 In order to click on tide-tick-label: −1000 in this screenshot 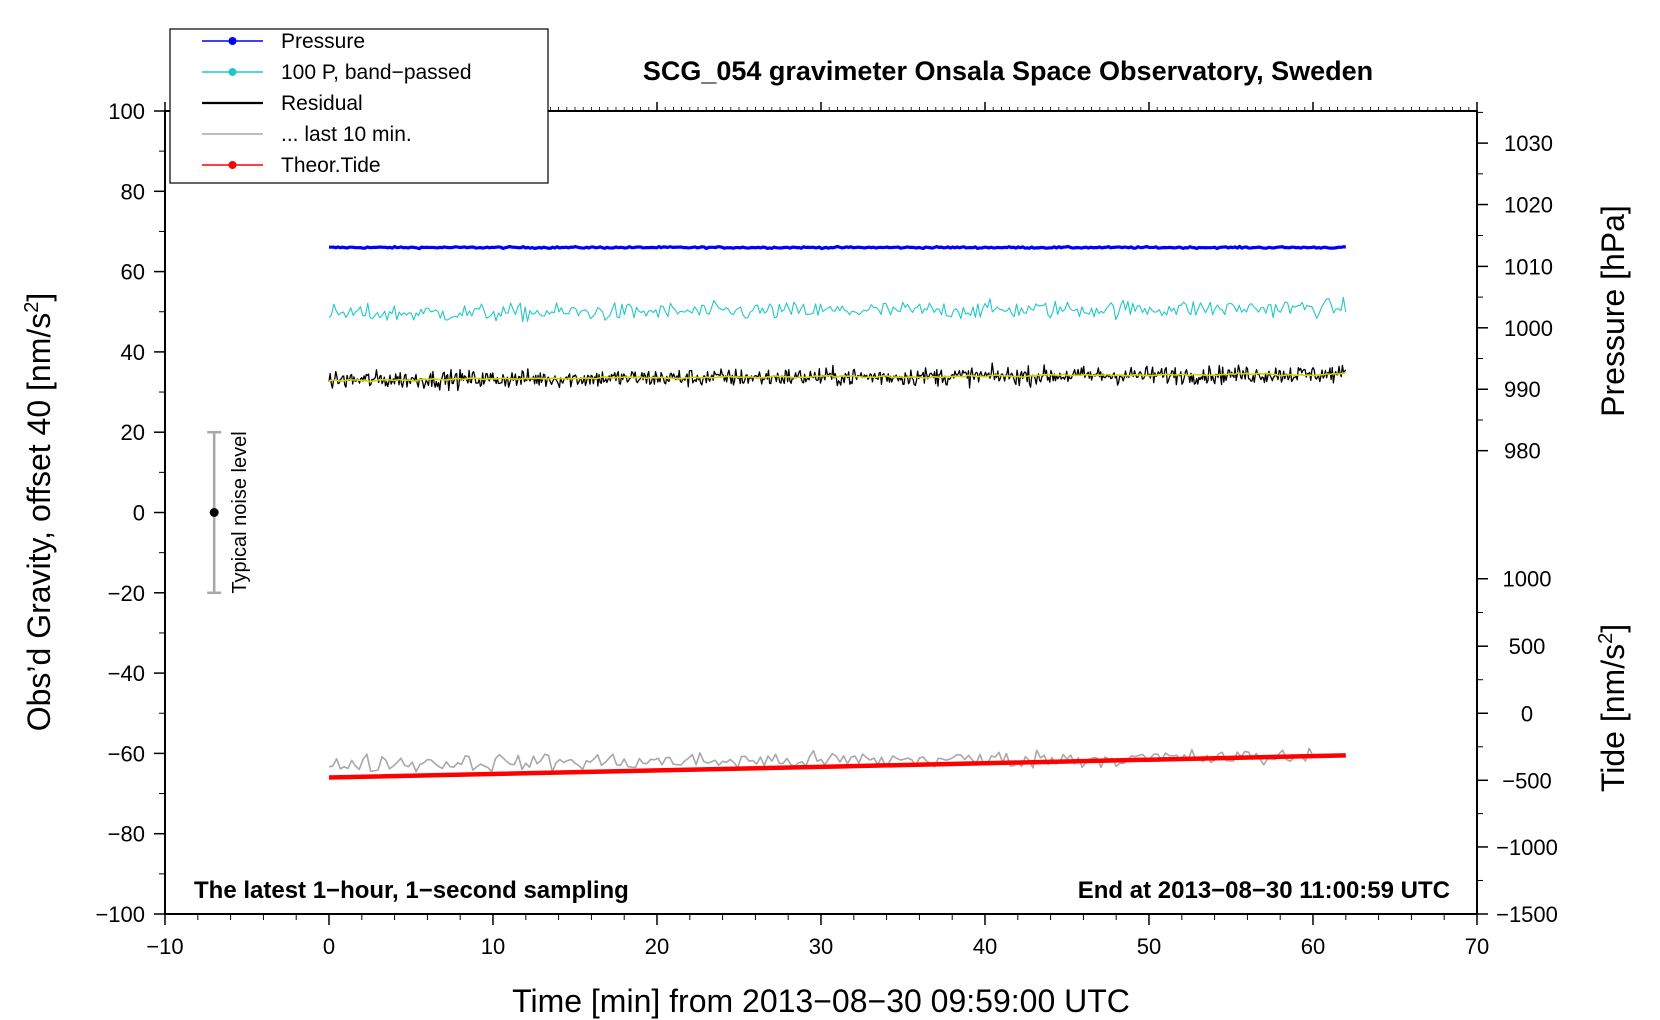, I will do `click(1527, 847)`.